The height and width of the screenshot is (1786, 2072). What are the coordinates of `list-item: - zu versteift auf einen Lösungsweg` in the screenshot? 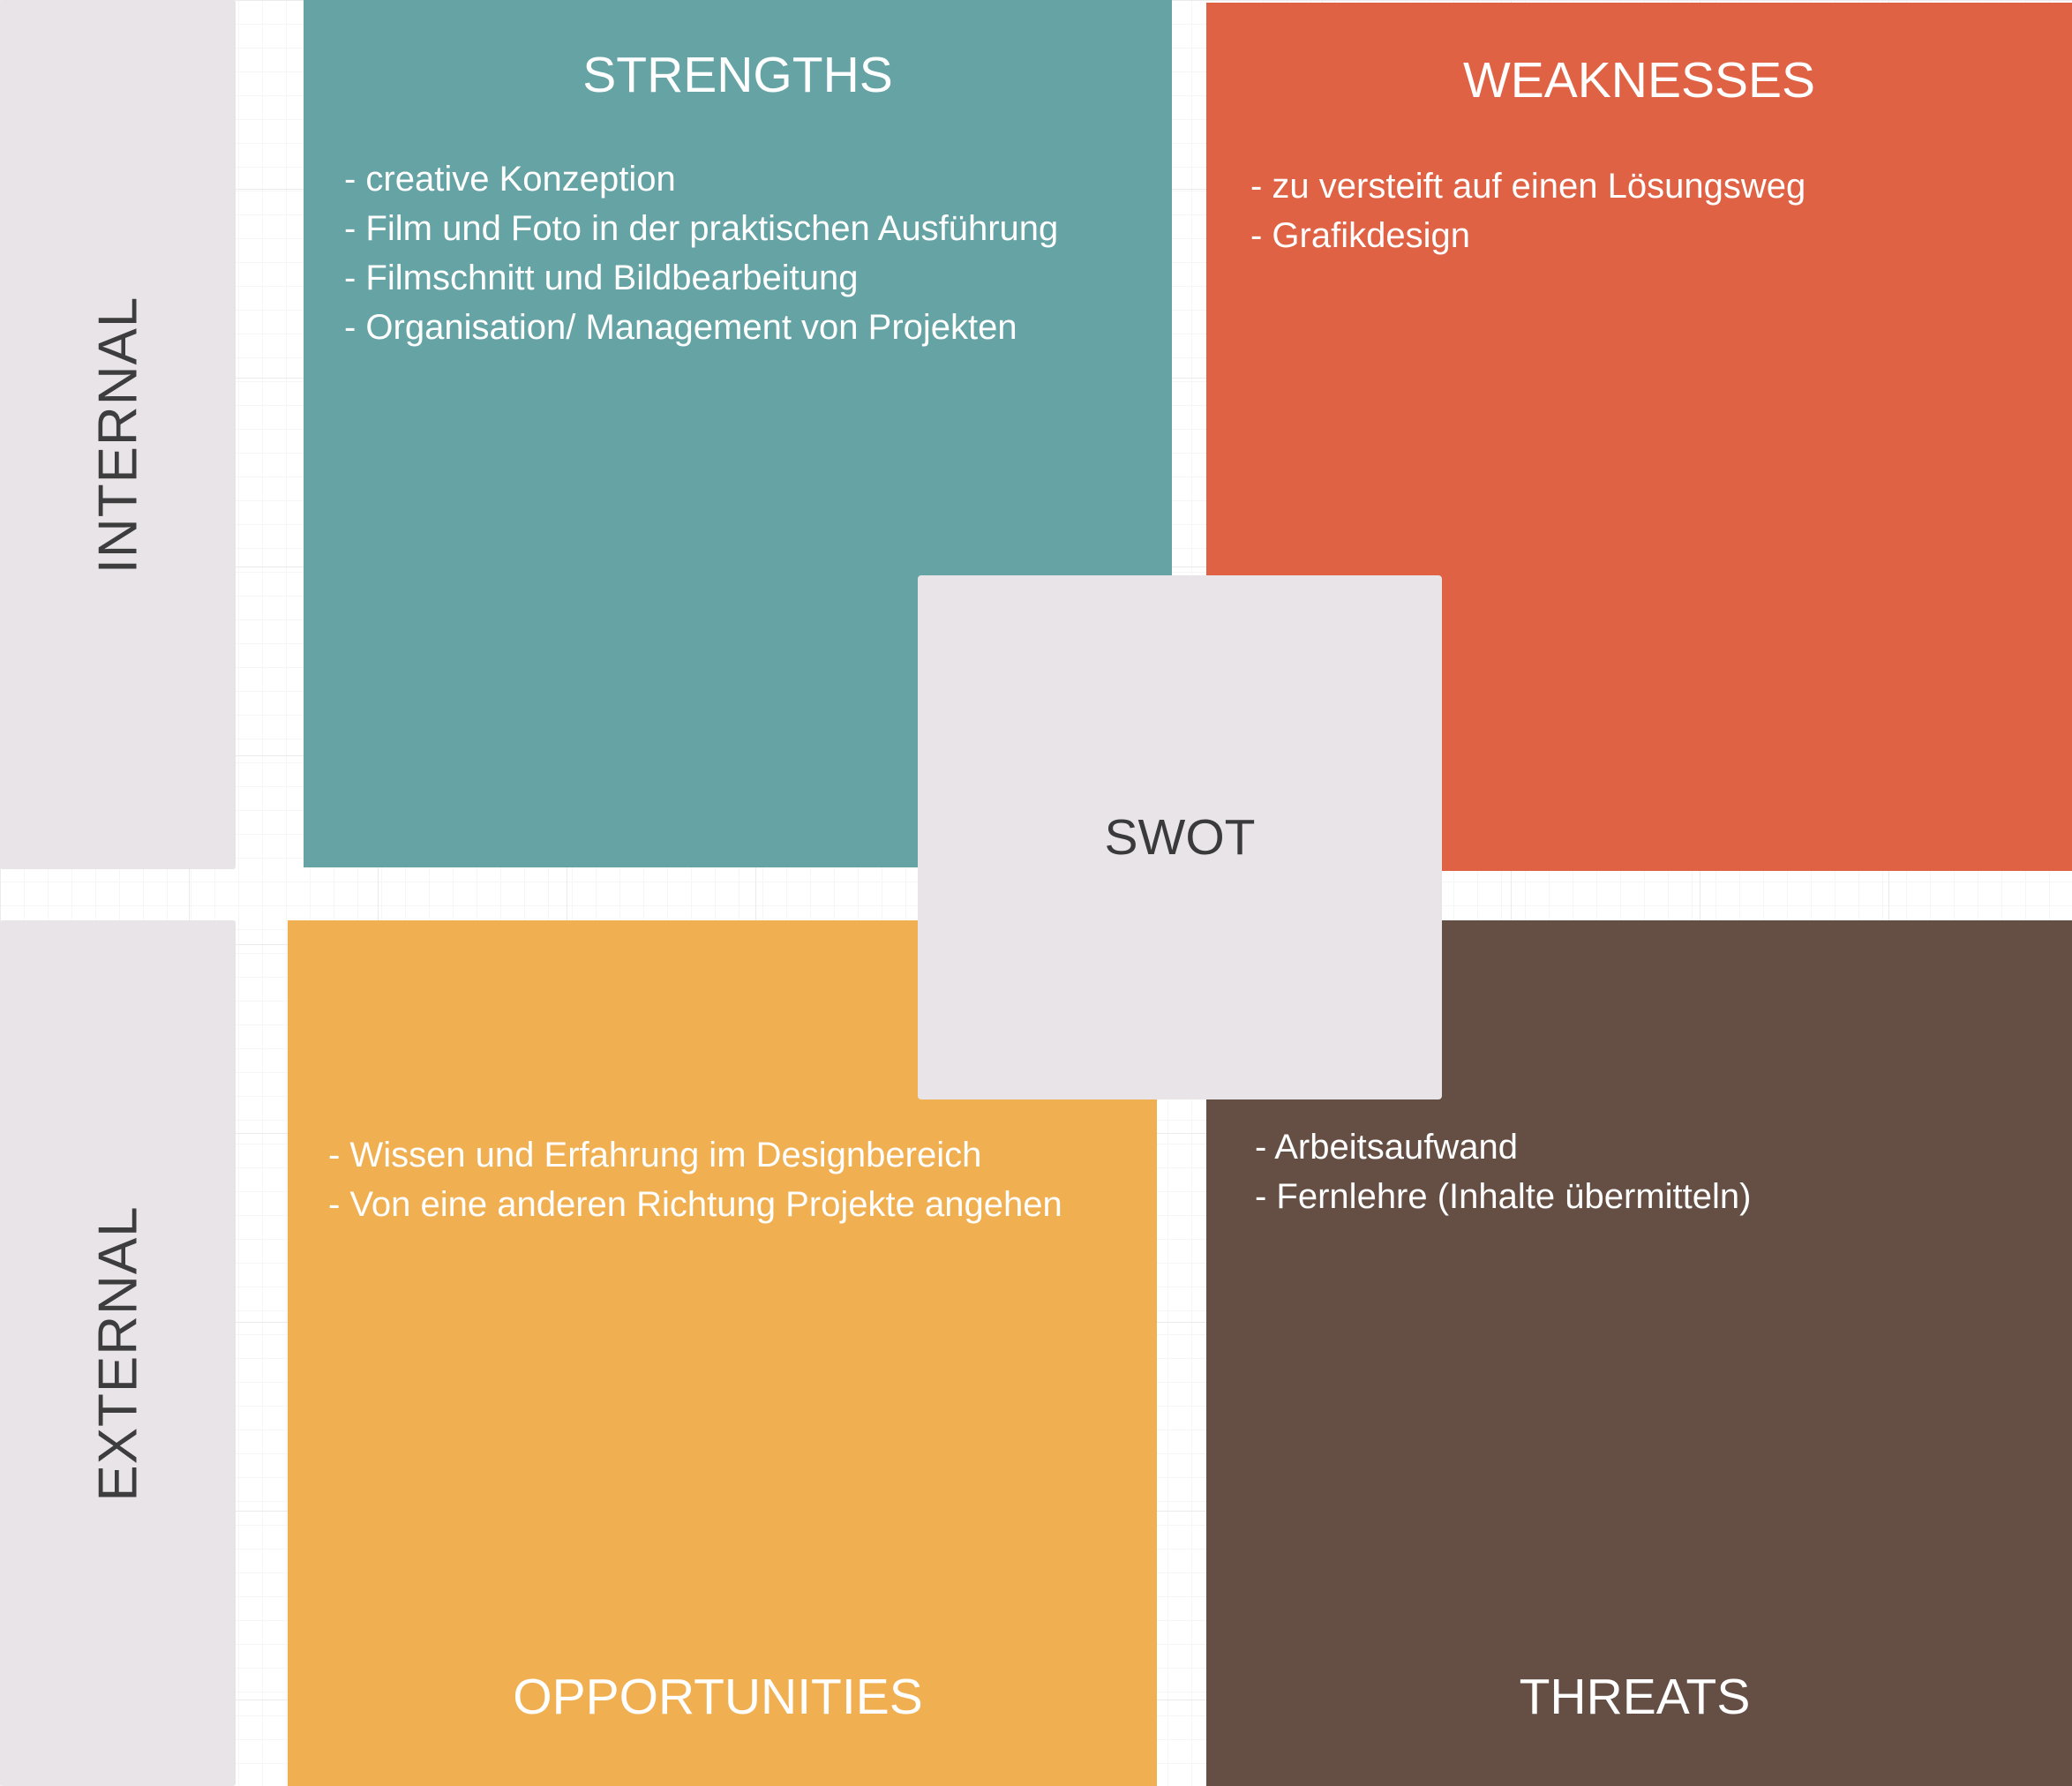 It's located at (1528, 187).